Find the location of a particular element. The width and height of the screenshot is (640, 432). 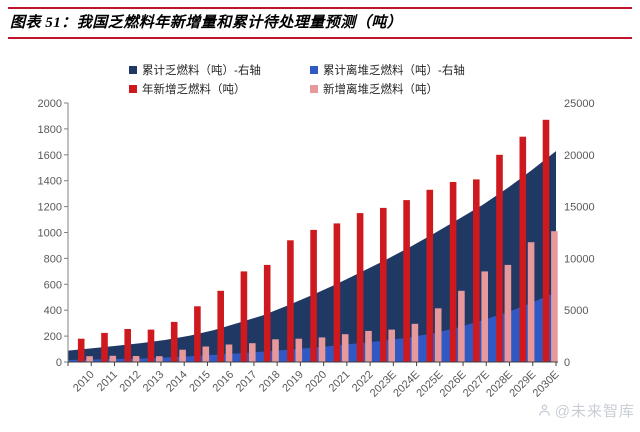

svg-text: 1000 is located at coordinates (50, 234).